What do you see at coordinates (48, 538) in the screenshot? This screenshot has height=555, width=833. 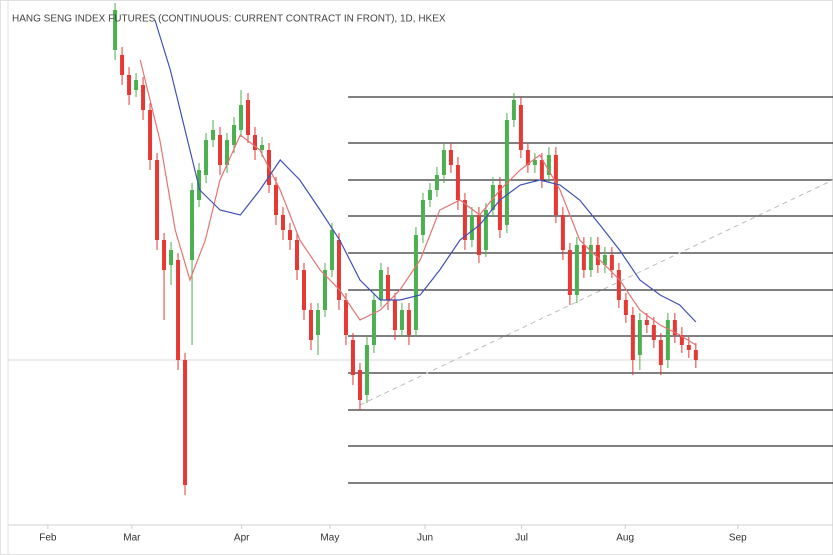 I see `x-tick-label: Feb` at bounding box center [48, 538].